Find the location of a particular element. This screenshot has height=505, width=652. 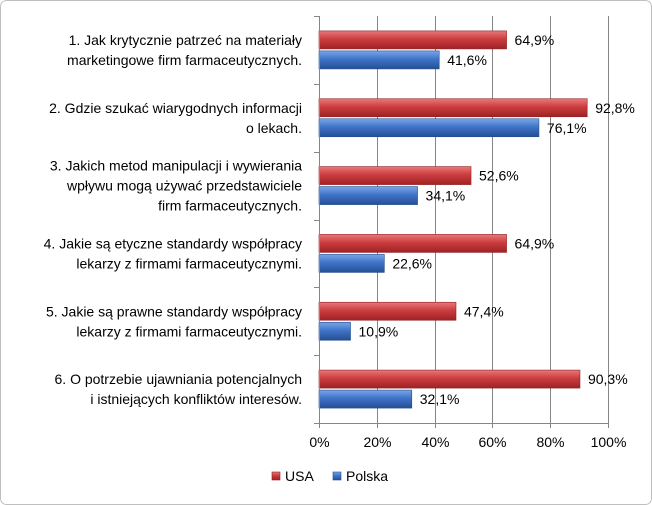

legend-label-usa: USA is located at coordinates (299, 476).